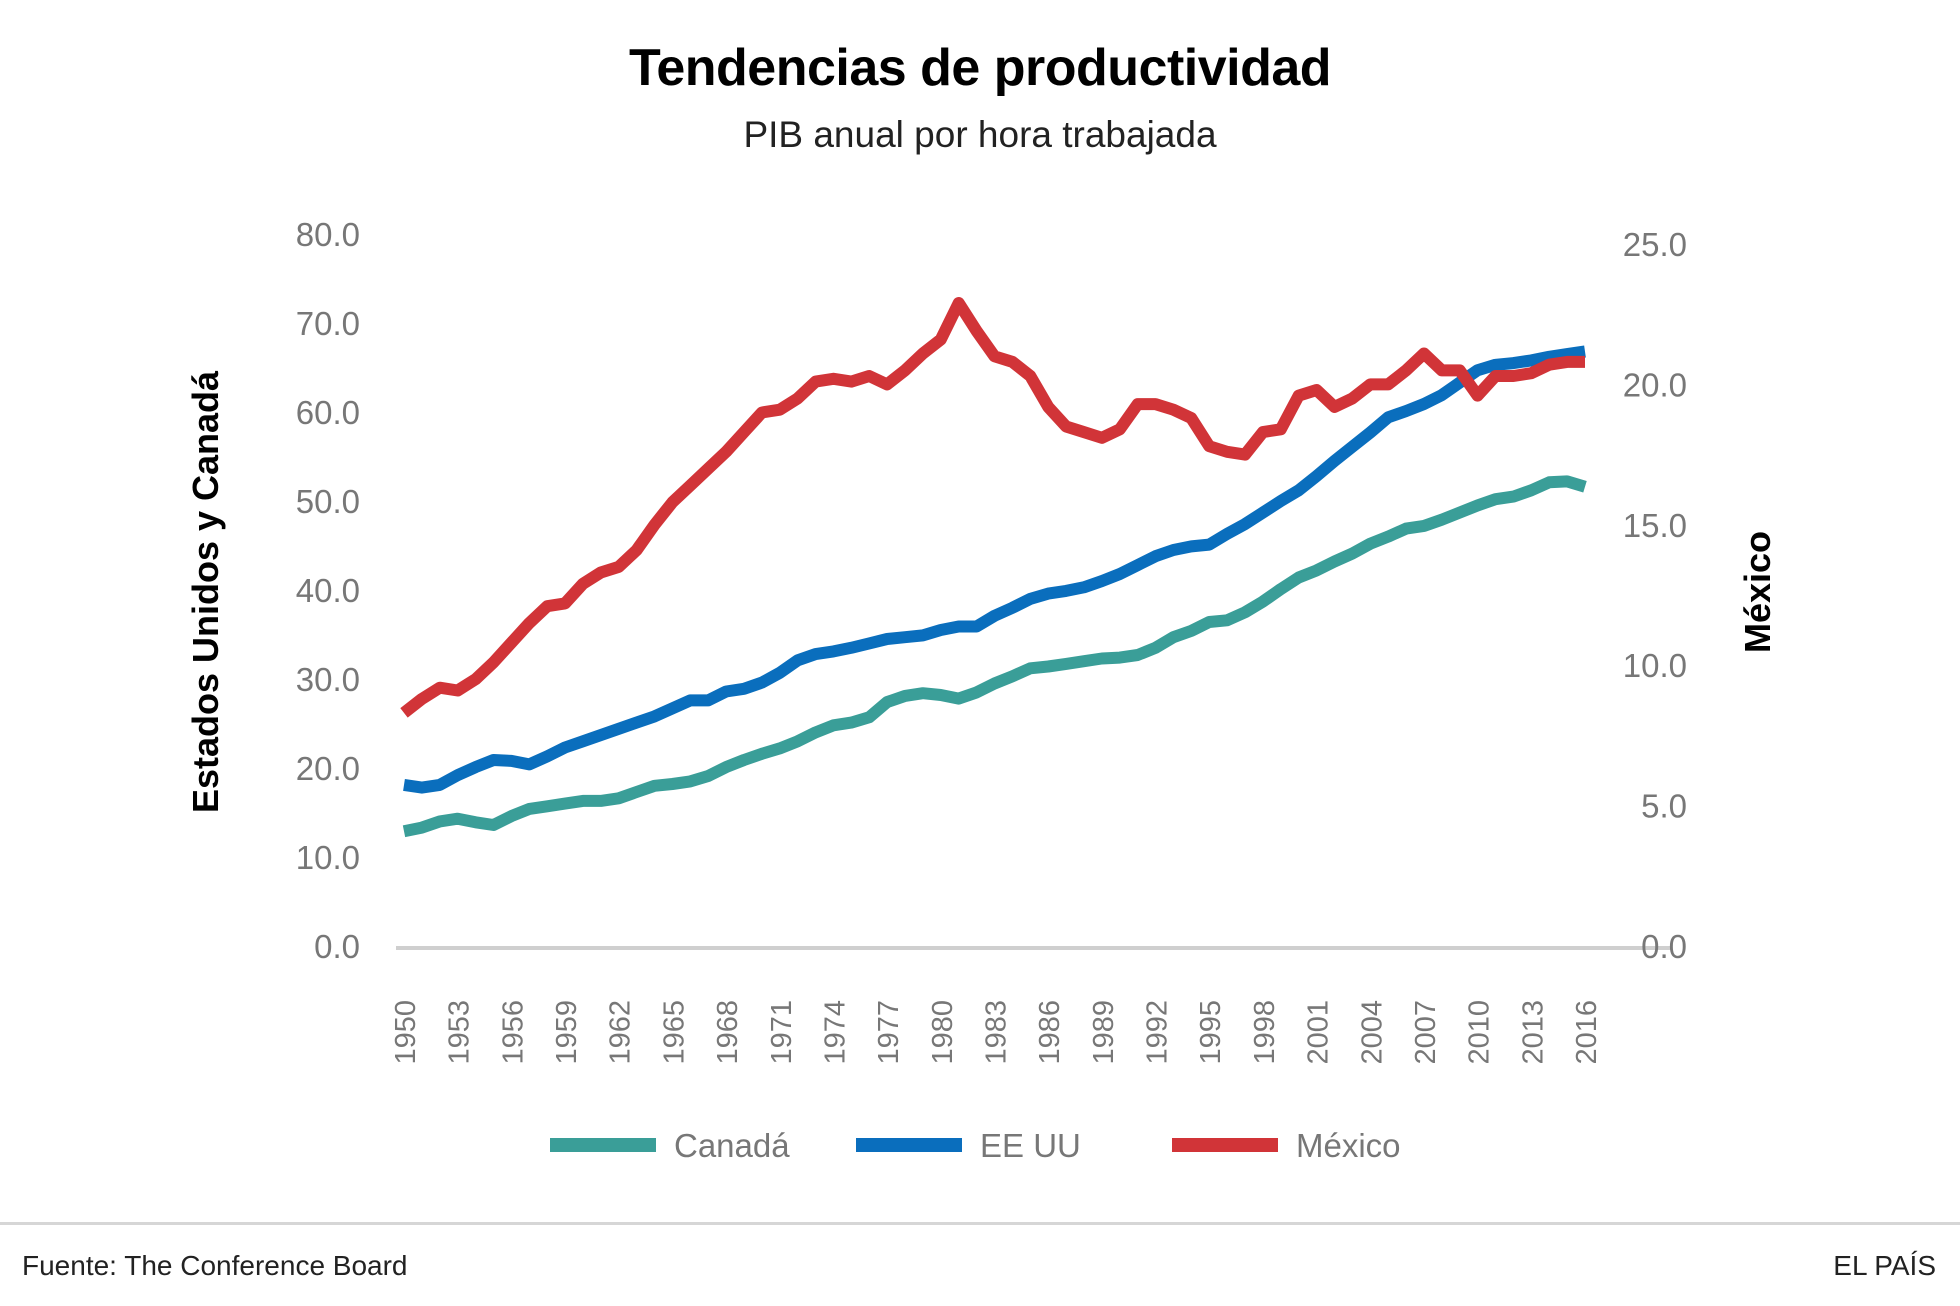 This screenshot has width=1960, height=1306. Describe the element at coordinates (328, 234) in the screenshot. I see `y-tick-label-left: 80.0` at that location.